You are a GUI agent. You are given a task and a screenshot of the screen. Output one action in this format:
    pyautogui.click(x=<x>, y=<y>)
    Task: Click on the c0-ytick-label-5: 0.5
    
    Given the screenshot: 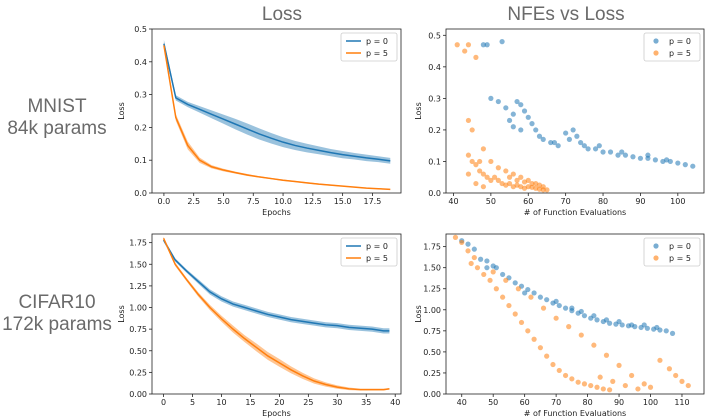 What is the action you would take?
    pyautogui.click(x=140, y=29)
    